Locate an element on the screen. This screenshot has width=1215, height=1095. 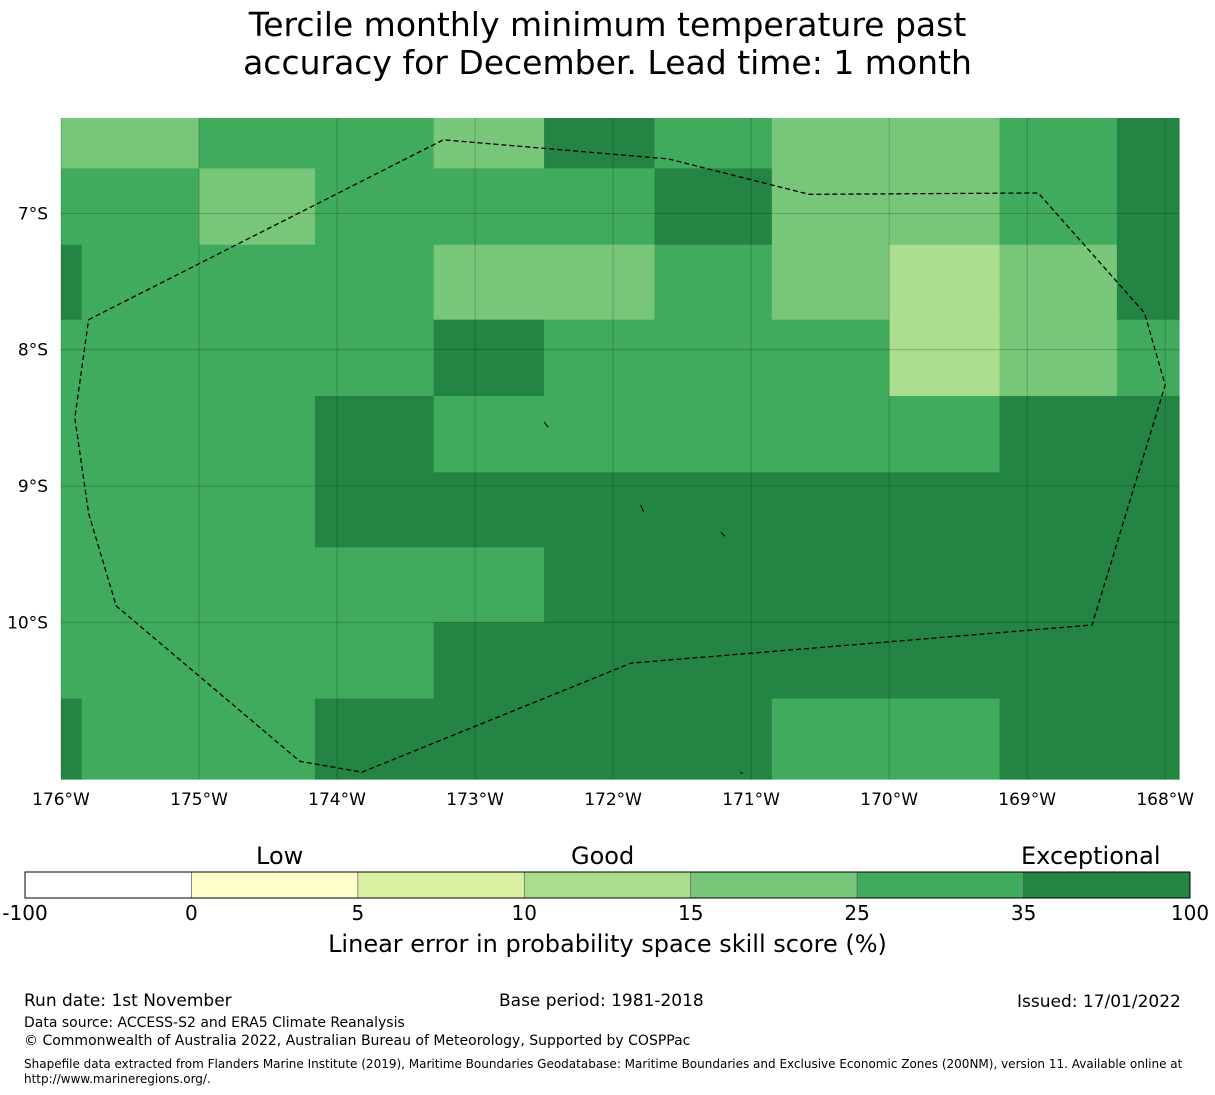
lon-tick-label-7: 169°W is located at coordinates (1027, 800).